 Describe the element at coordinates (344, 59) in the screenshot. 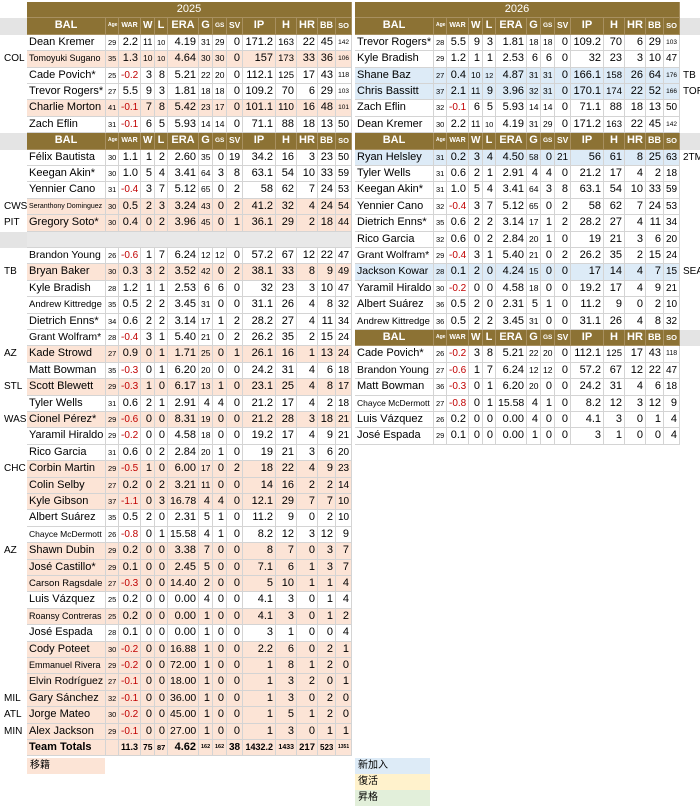

I see `stat-cell: 106` at that location.